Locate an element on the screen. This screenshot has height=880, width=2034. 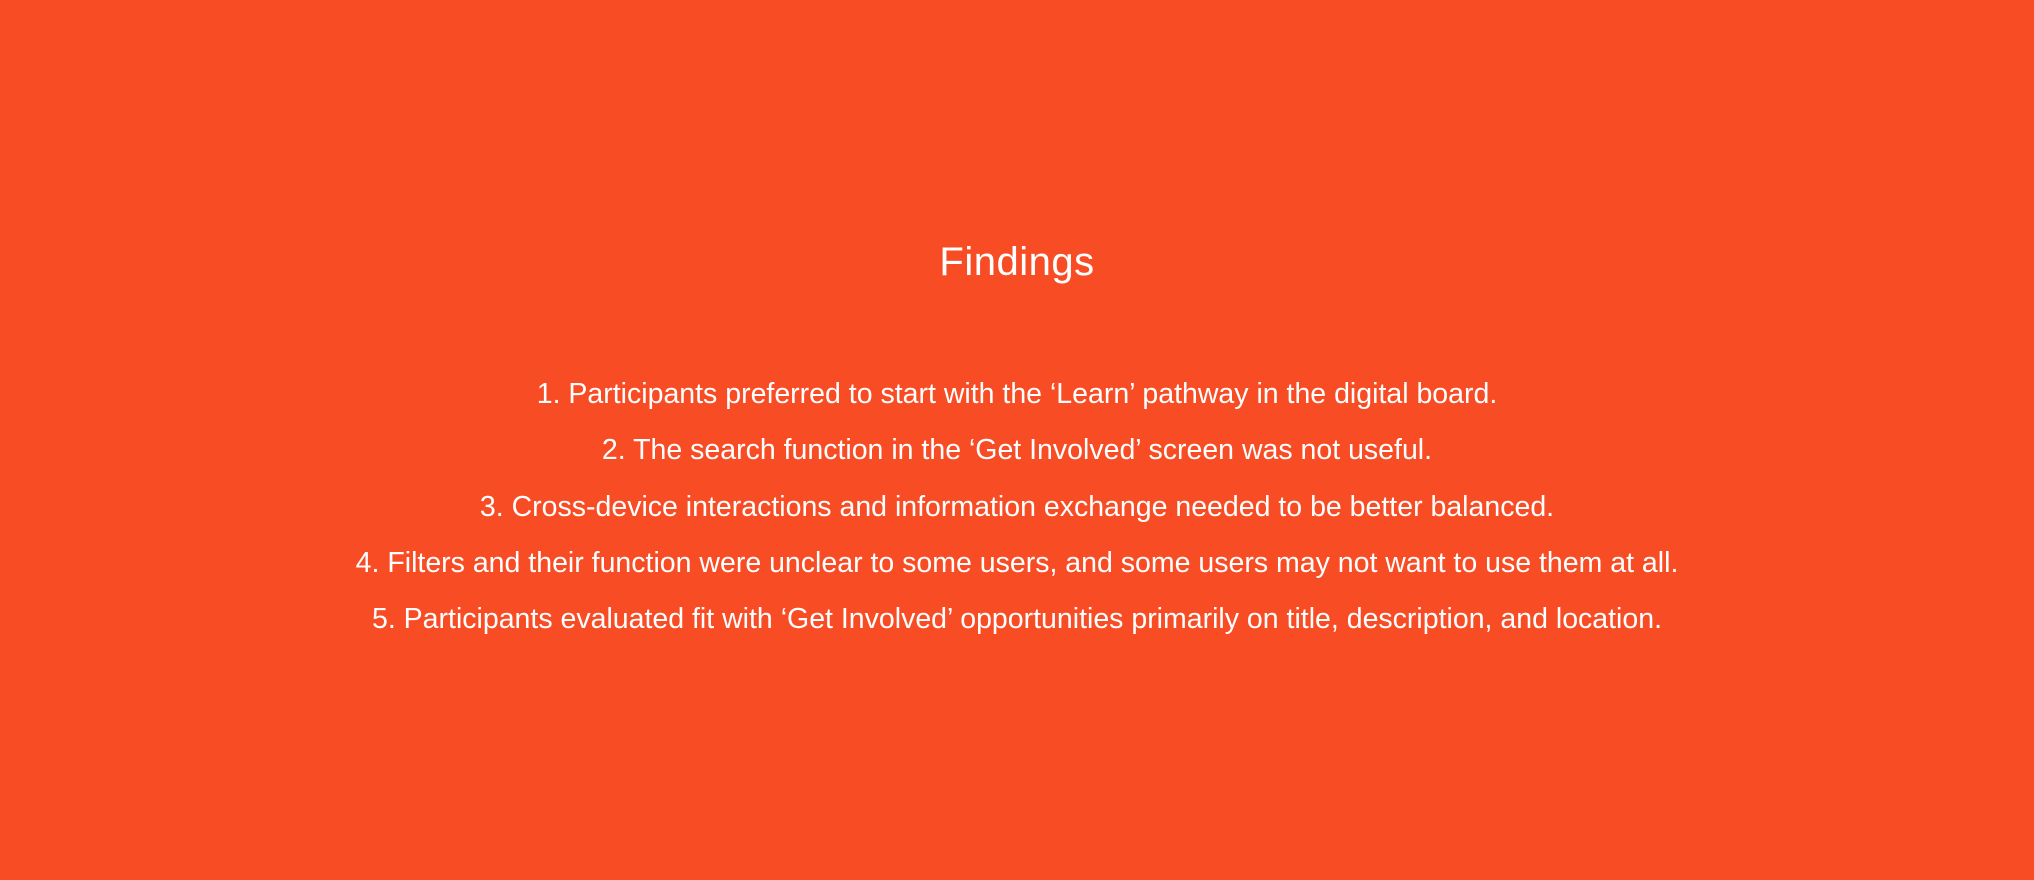
page-title: Findings is located at coordinates (1017, 262).